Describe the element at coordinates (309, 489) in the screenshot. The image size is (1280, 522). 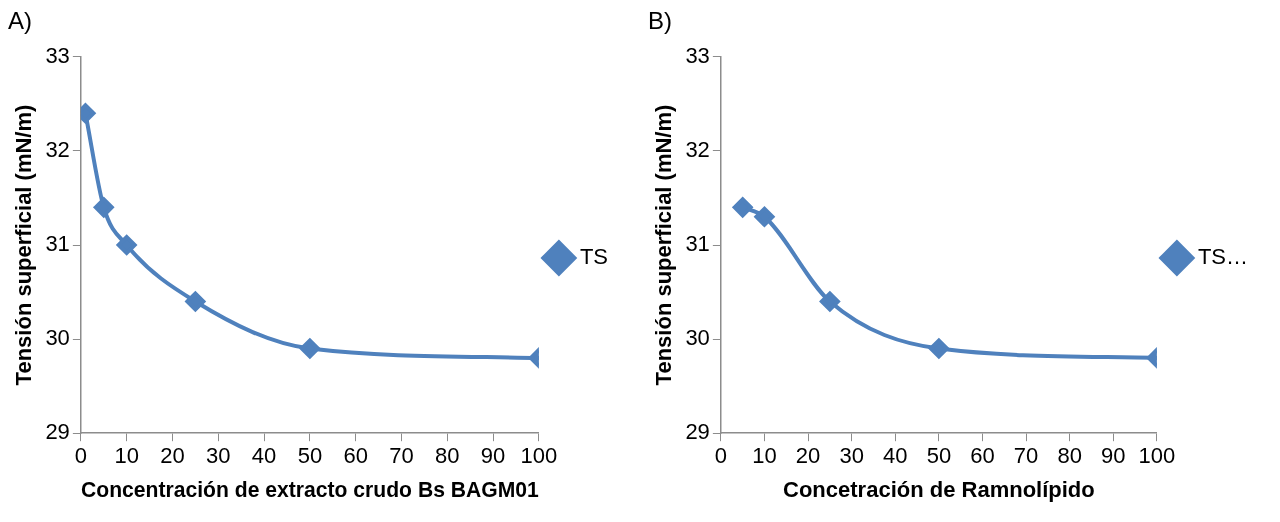
I see `x-axis-title: Concentración de extracto crudo Bs BAGM01` at that location.